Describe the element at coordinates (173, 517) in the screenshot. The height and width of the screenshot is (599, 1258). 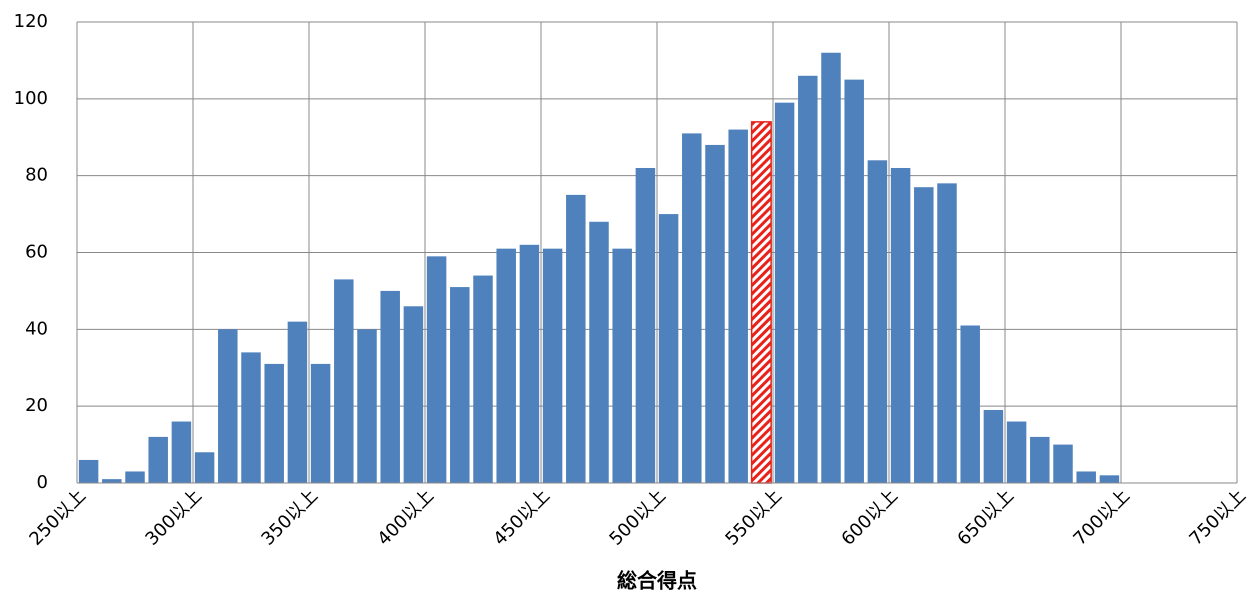
I see `x-tick-label: 300以上` at that location.